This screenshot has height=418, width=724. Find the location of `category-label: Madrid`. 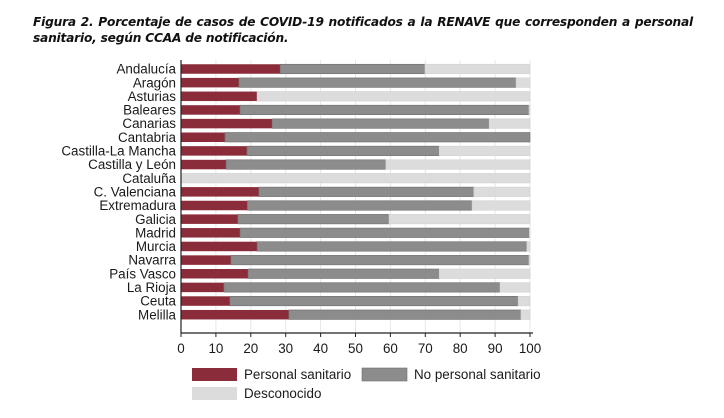

category-label: Madrid is located at coordinates (155, 232).